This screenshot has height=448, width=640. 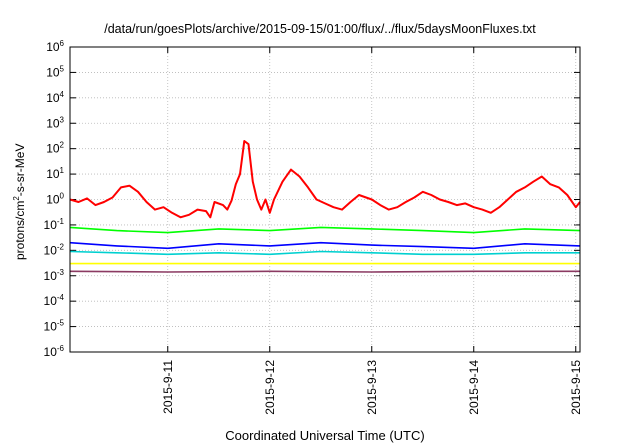 I want to click on y-tick-label: 10⁻², so click(x=54, y=249).